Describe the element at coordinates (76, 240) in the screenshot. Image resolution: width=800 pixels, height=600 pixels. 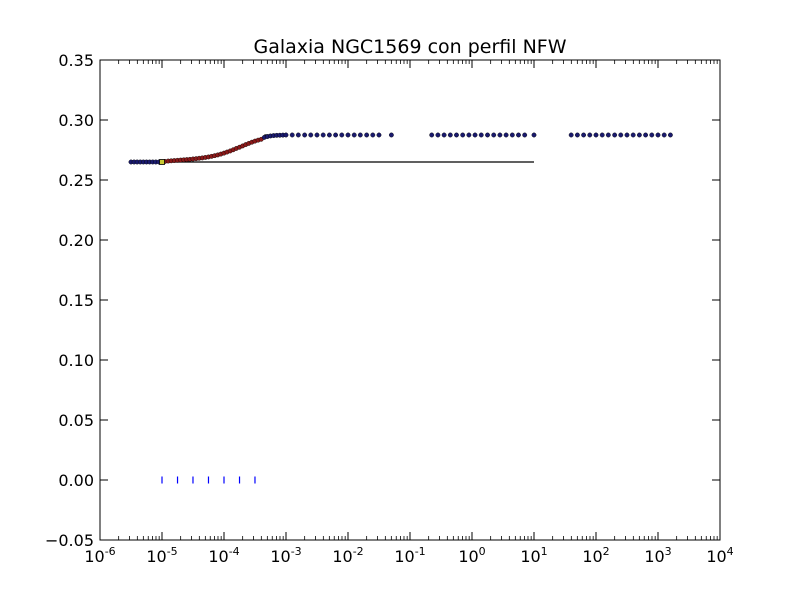
I see `y-tick-label: 0.20` at that location.